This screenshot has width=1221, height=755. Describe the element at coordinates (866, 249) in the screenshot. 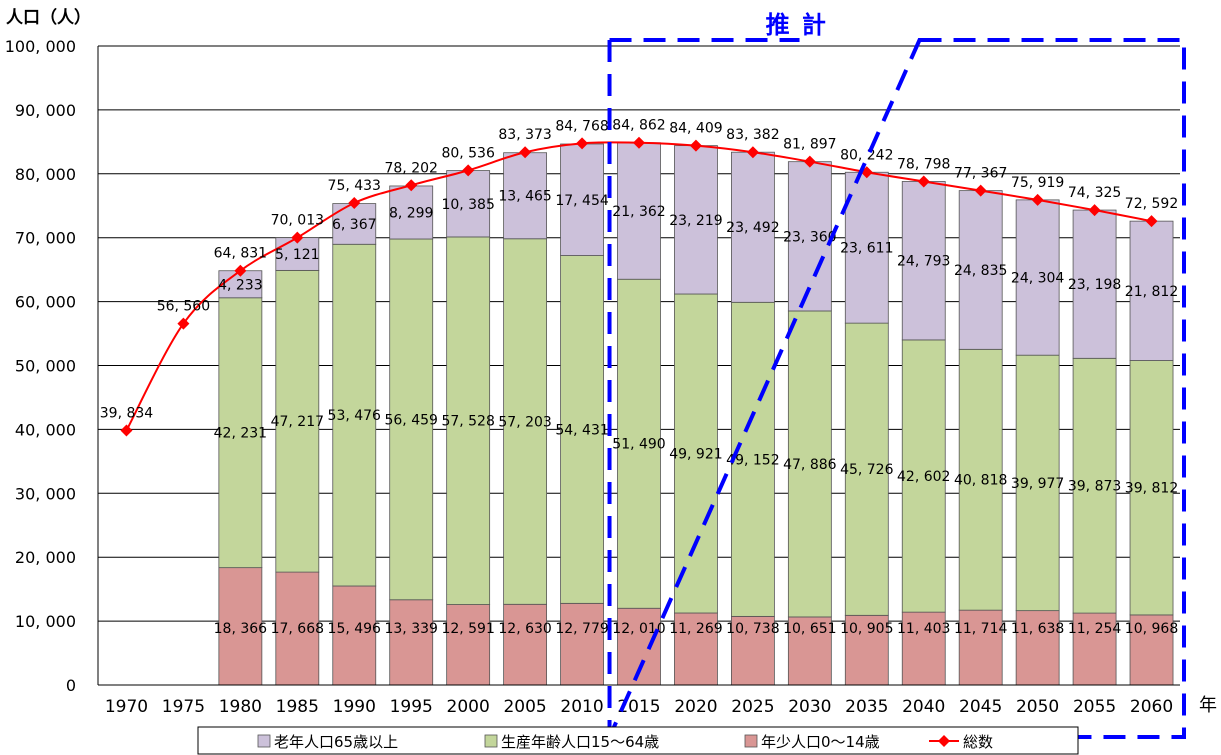

I see `bar-value-label: 23, 611` at that location.